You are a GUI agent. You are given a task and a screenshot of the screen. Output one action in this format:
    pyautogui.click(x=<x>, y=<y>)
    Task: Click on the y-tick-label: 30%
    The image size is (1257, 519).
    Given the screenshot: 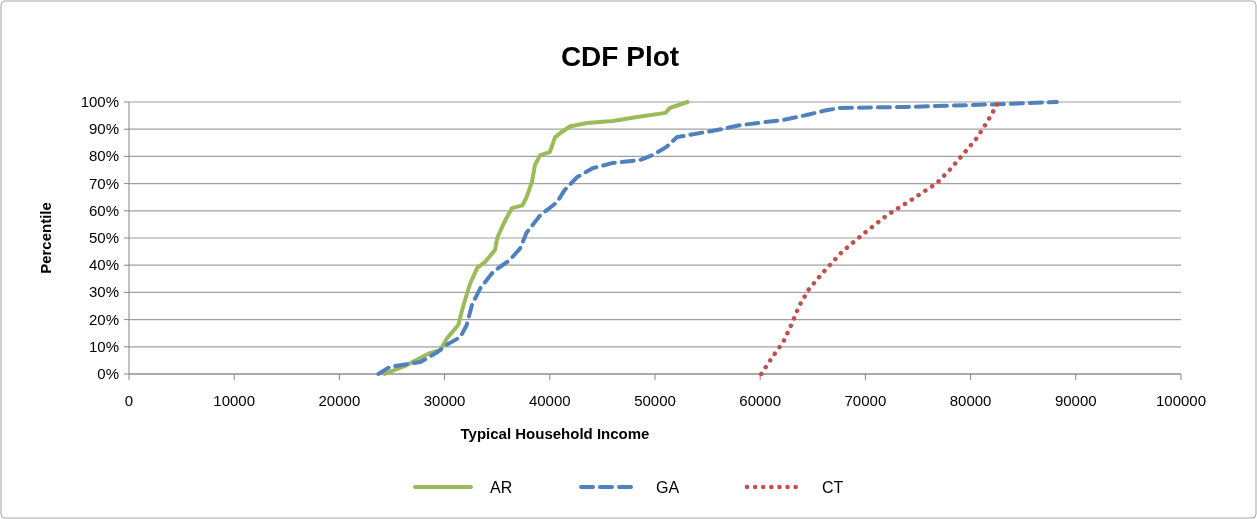 What is the action you would take?
    pyautogui.click(x=103, y=292)
    